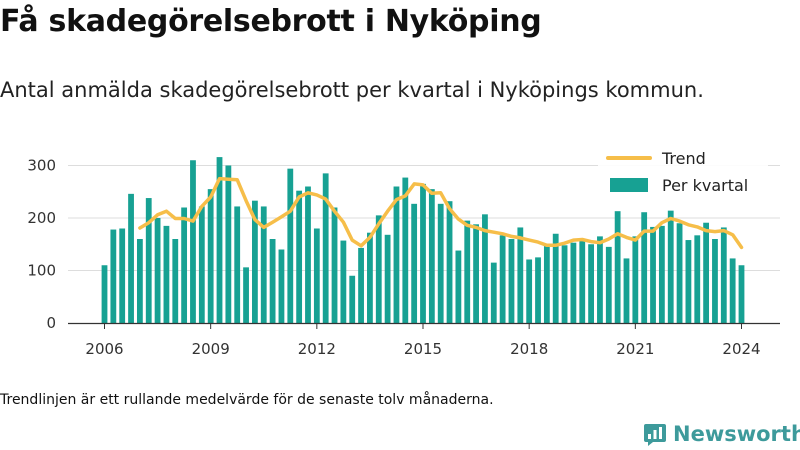 The height and width of the screenshot is (450, 800). I want to click on legend-bar-label: Per kvartal, so click(705, 185).